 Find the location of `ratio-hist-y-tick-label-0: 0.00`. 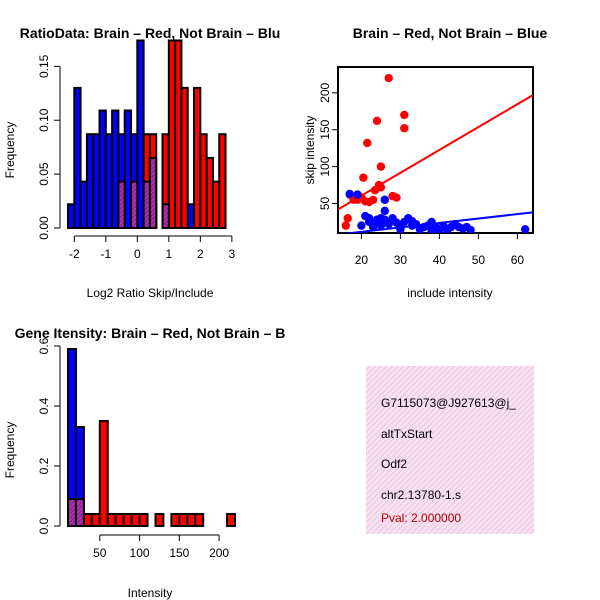

ratio-hist-y-tick-label-0: 0.00 is located at coordinates (44, 228).